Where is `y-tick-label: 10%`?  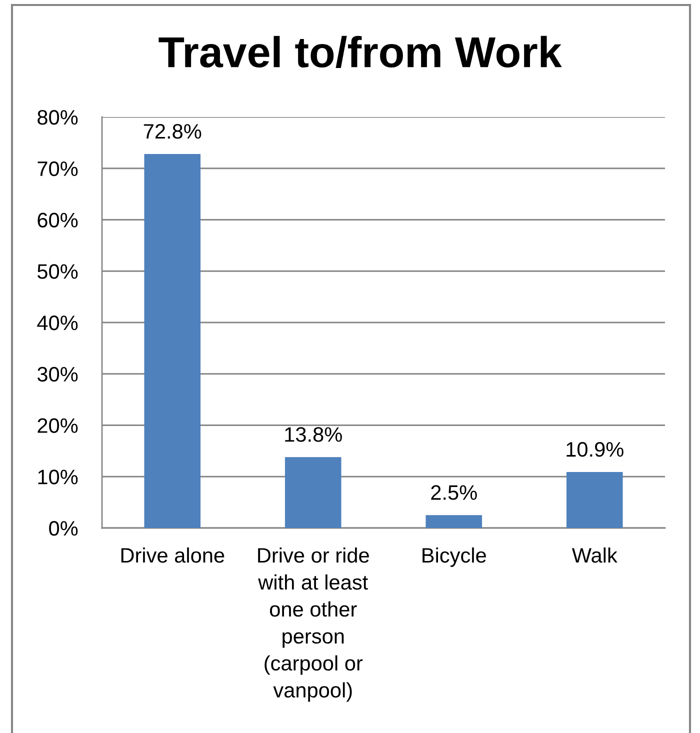
y-tick-label: 10% is located at coordinates (58, 477).